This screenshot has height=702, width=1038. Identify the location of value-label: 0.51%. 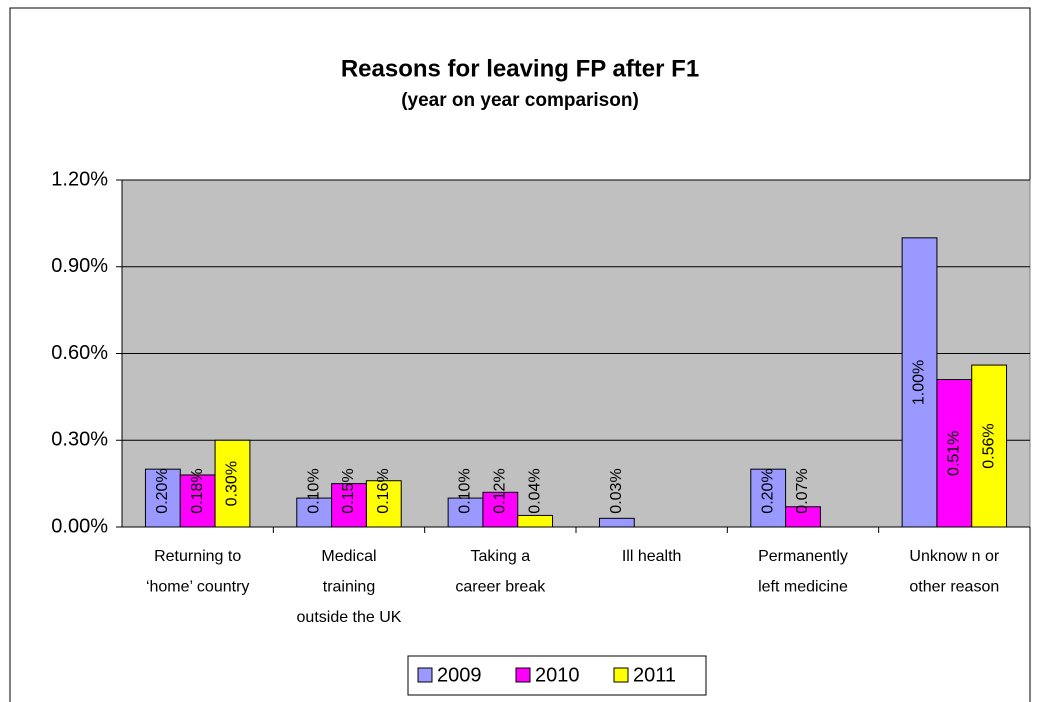
(954, 453).